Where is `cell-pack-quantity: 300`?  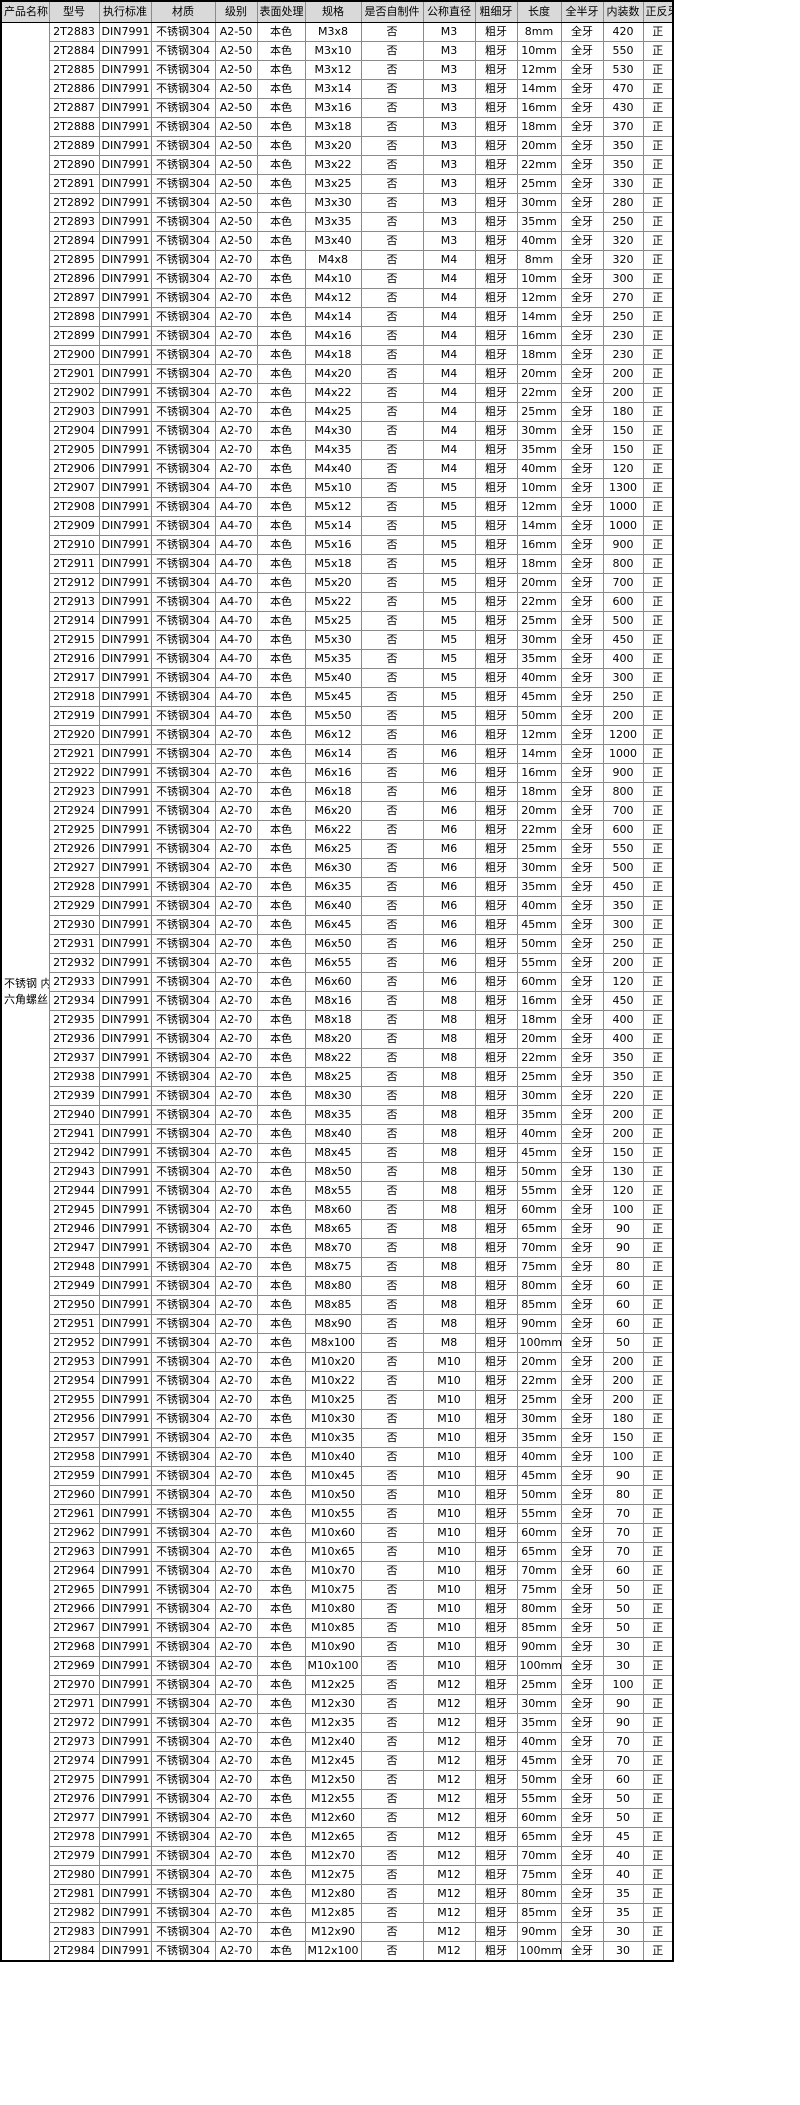 cell-pack-quantity: 300 is located at coordinates (623, 925).